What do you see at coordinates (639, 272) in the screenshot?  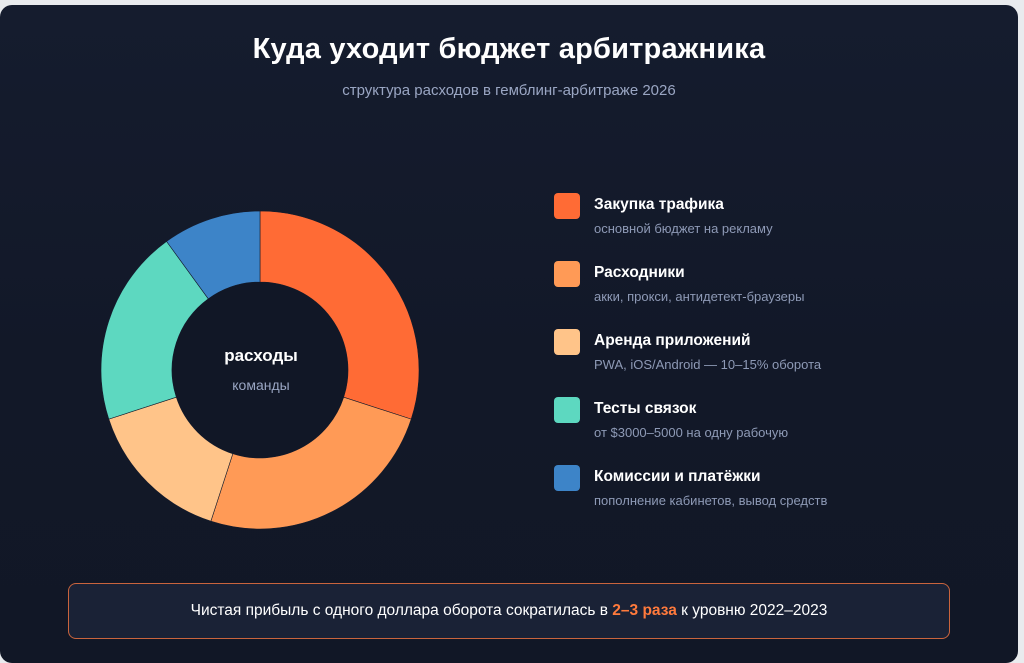 I see `legend-label: Расходники` at bounding box center [639, 272].